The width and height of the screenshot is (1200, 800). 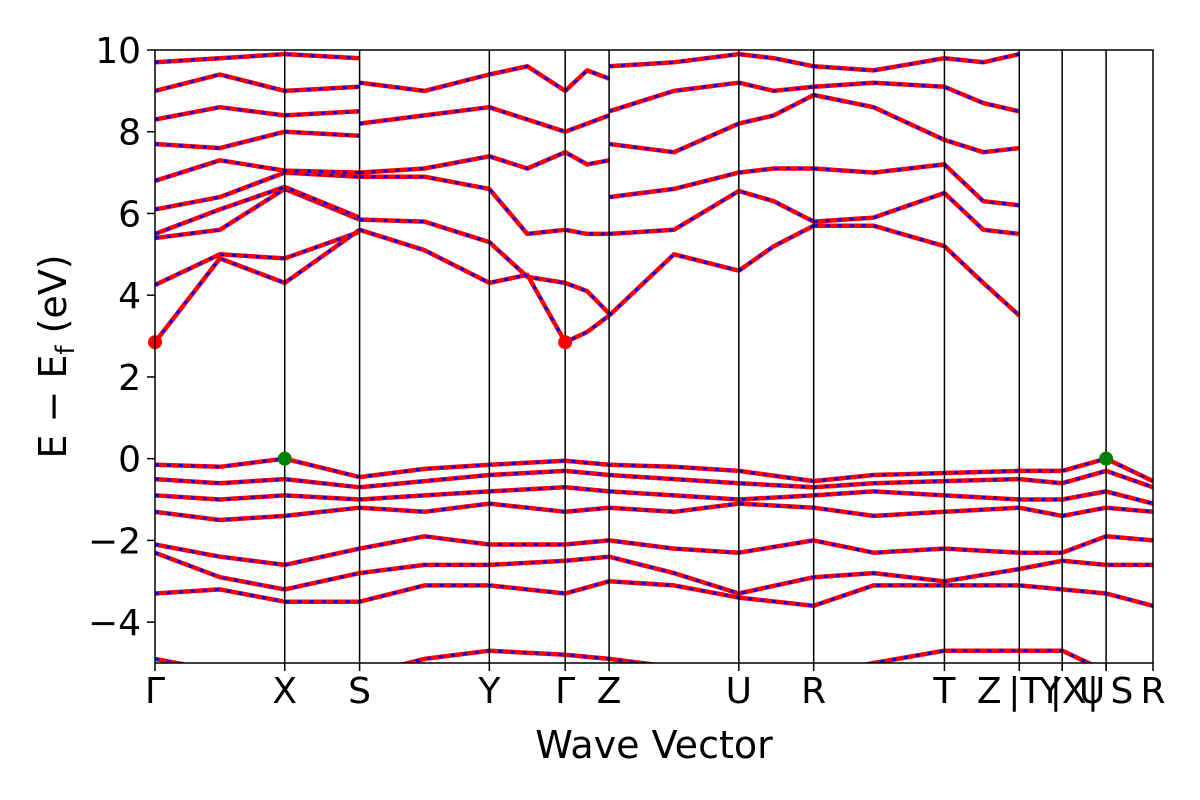 What do you see at coordinates (114, 541) in the screenshot?
I see `ytick-label-1: −2` at bounding box center [114, 541].